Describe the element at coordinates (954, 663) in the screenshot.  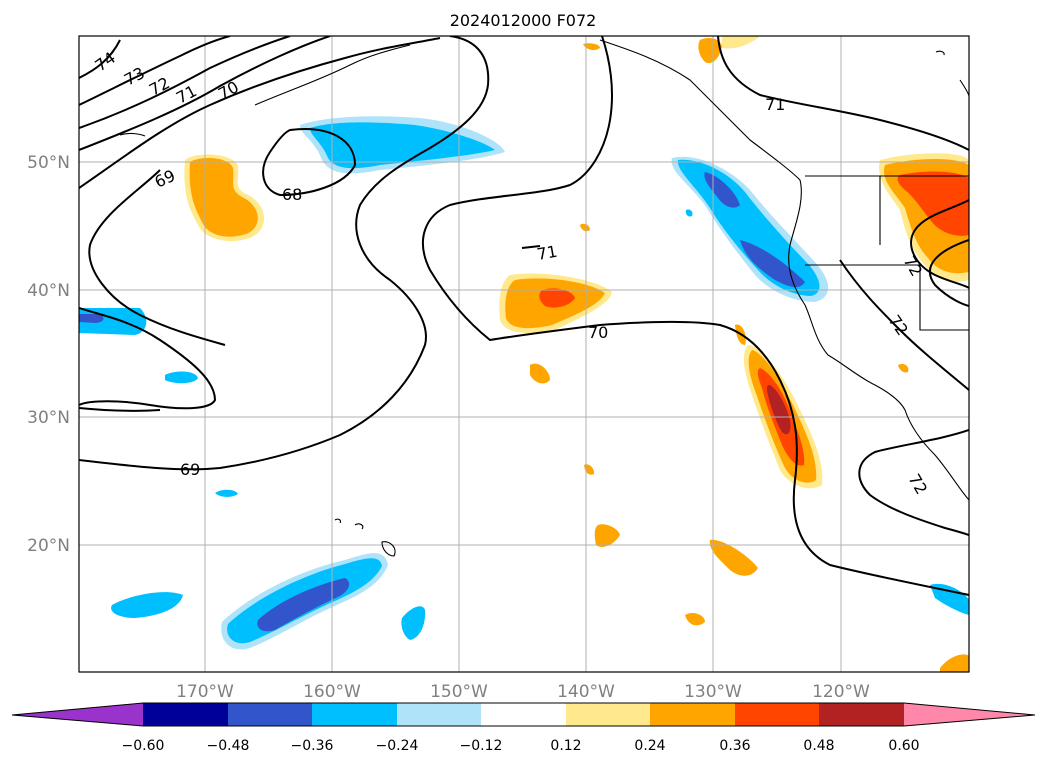
I see `positive-anomaly-small7` at that location.